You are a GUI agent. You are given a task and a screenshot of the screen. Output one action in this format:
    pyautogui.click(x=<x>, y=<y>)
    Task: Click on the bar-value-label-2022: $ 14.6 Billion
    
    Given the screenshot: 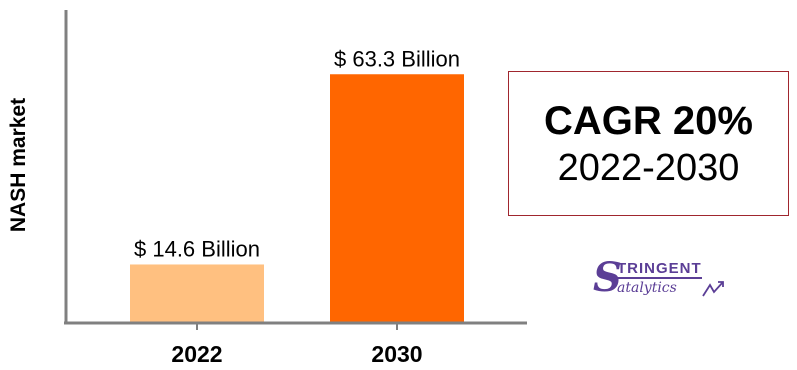 What is the action you would take?
    pyautogui.click(x=197, y=248)
    